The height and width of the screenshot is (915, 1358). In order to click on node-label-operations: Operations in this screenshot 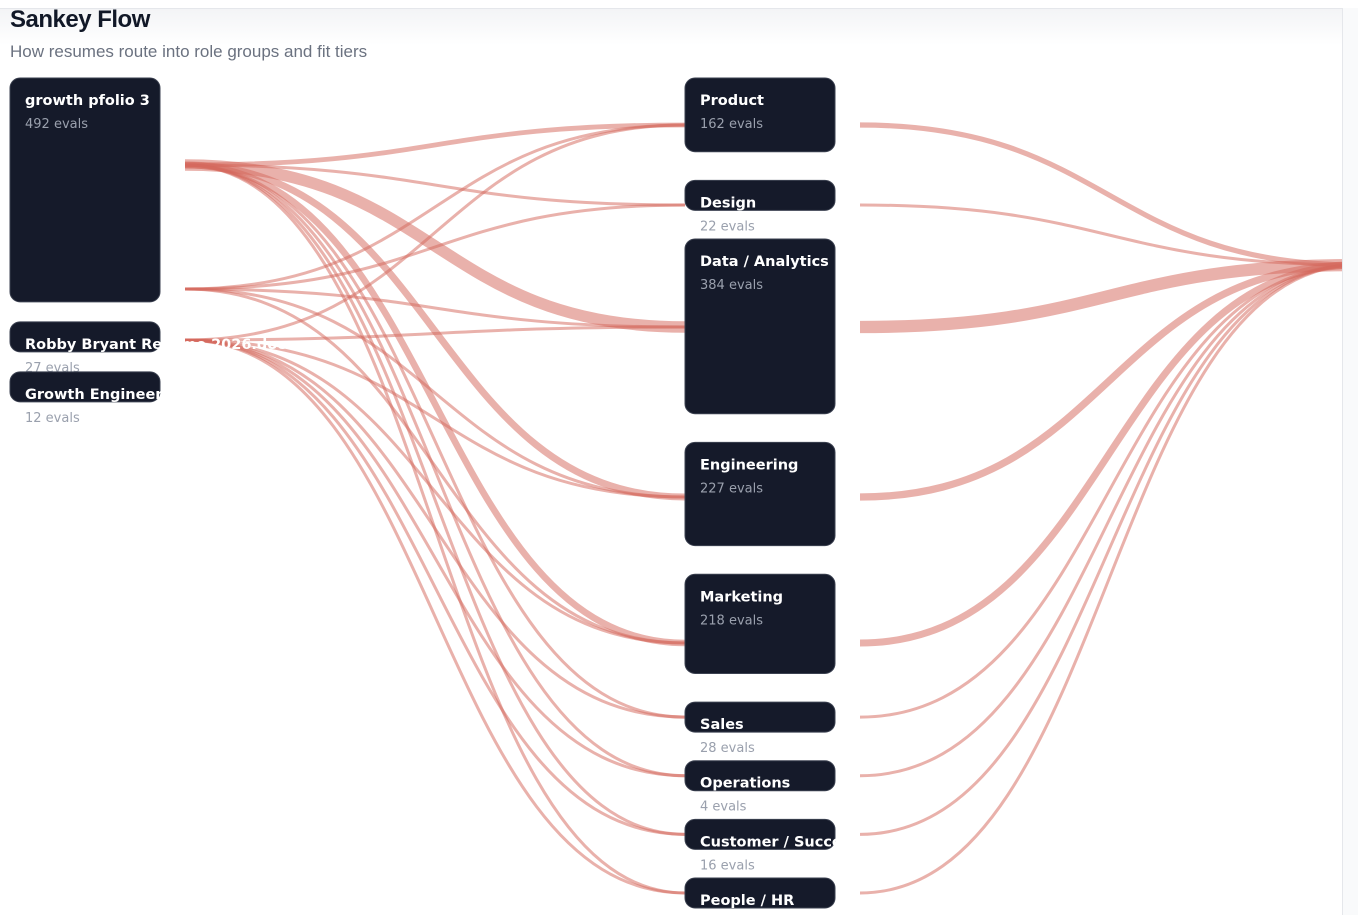, I will do `click(745, 784)`.